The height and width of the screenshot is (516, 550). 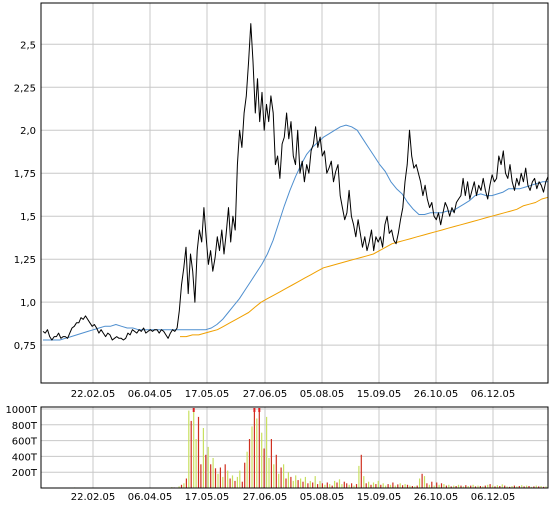 What do you see at coordinates (28, 45) in the screenshot?
I see `price-y-tick-label: 2,5` at bounding box center [28, 45].